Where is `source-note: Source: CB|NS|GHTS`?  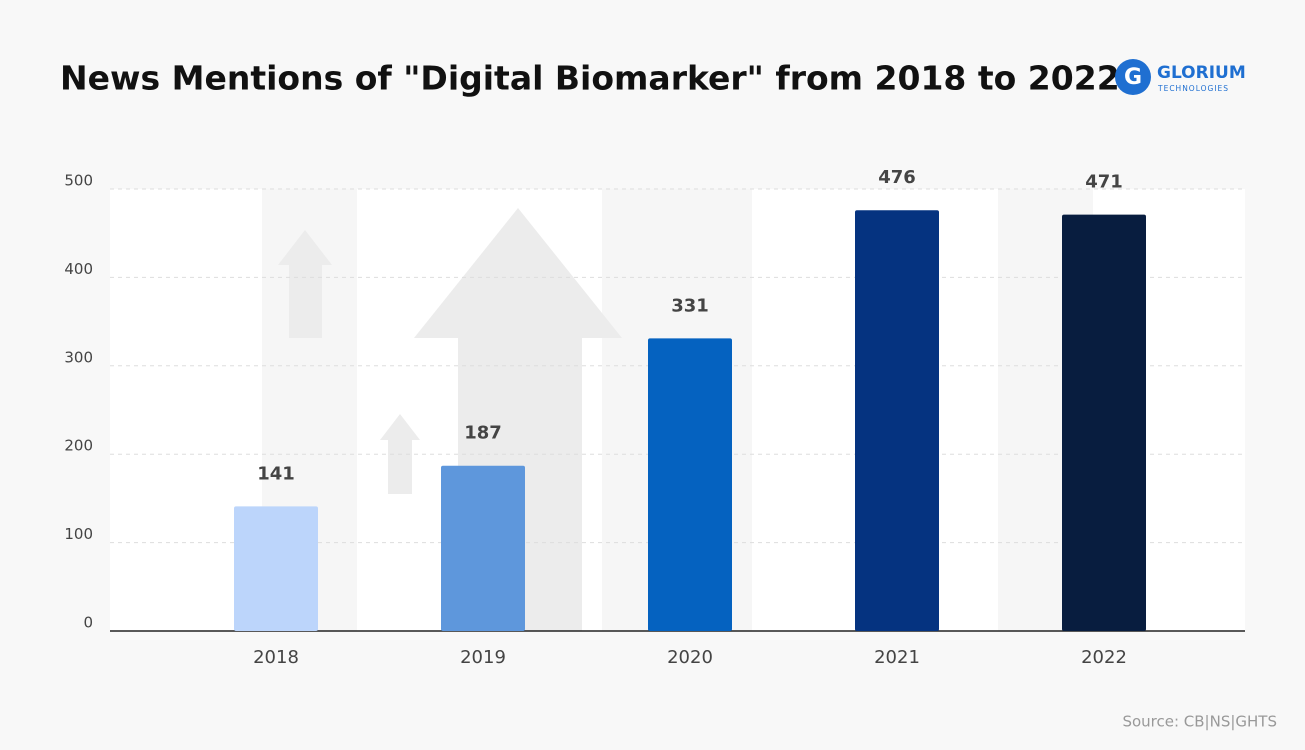 source-note: Source: CB|NS|GHTS is located at coordinates (1199, 722).